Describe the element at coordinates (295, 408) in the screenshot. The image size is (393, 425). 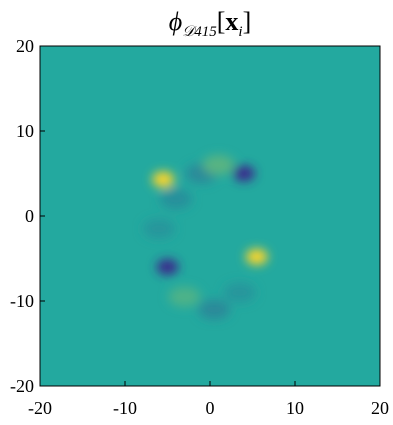
I see `x-tick-label: 10` at that location.